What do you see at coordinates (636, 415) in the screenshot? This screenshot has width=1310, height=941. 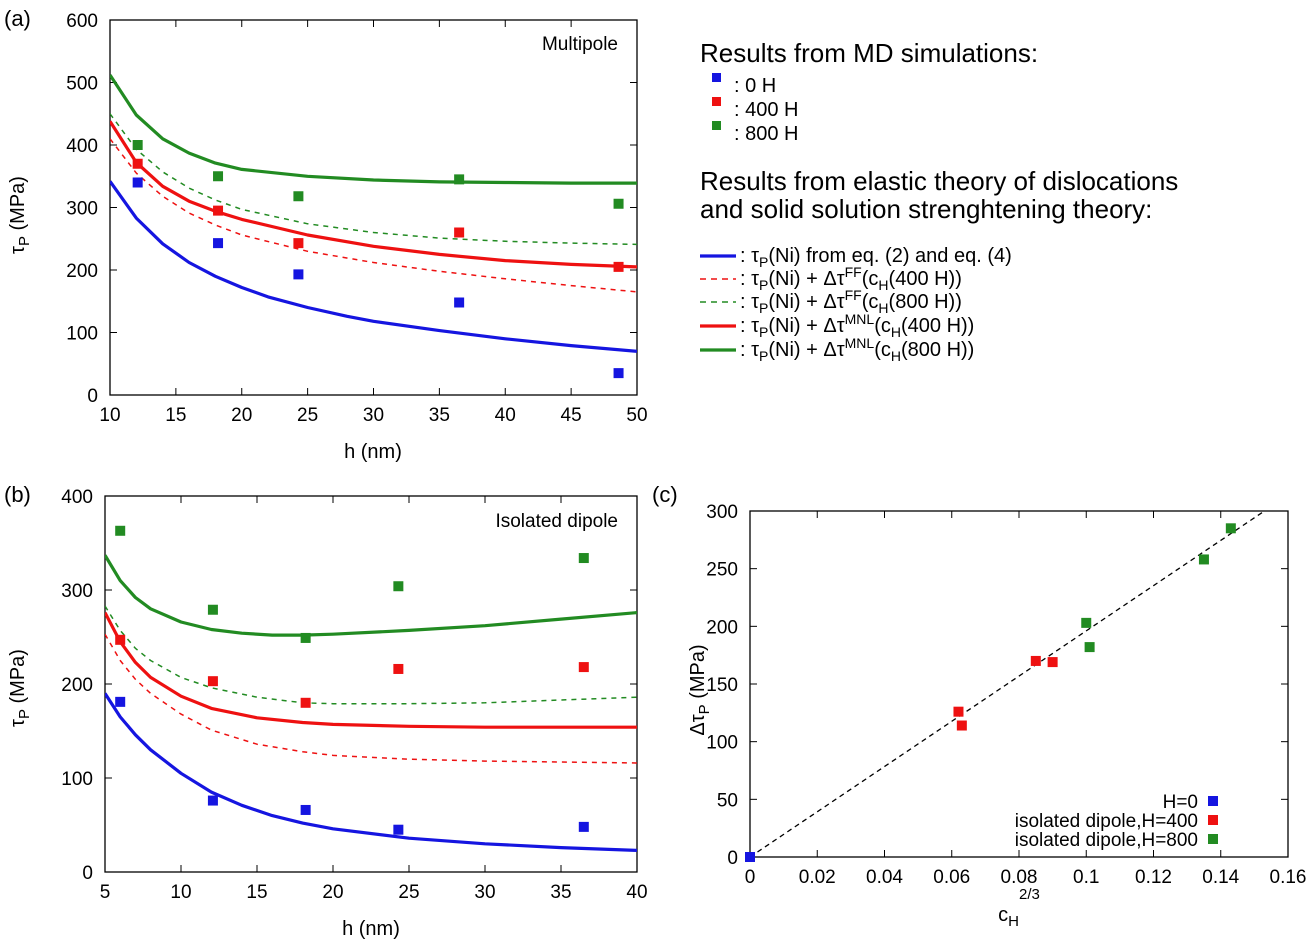 I see `x-tick-label: 50` at bounding box center [636, 415].